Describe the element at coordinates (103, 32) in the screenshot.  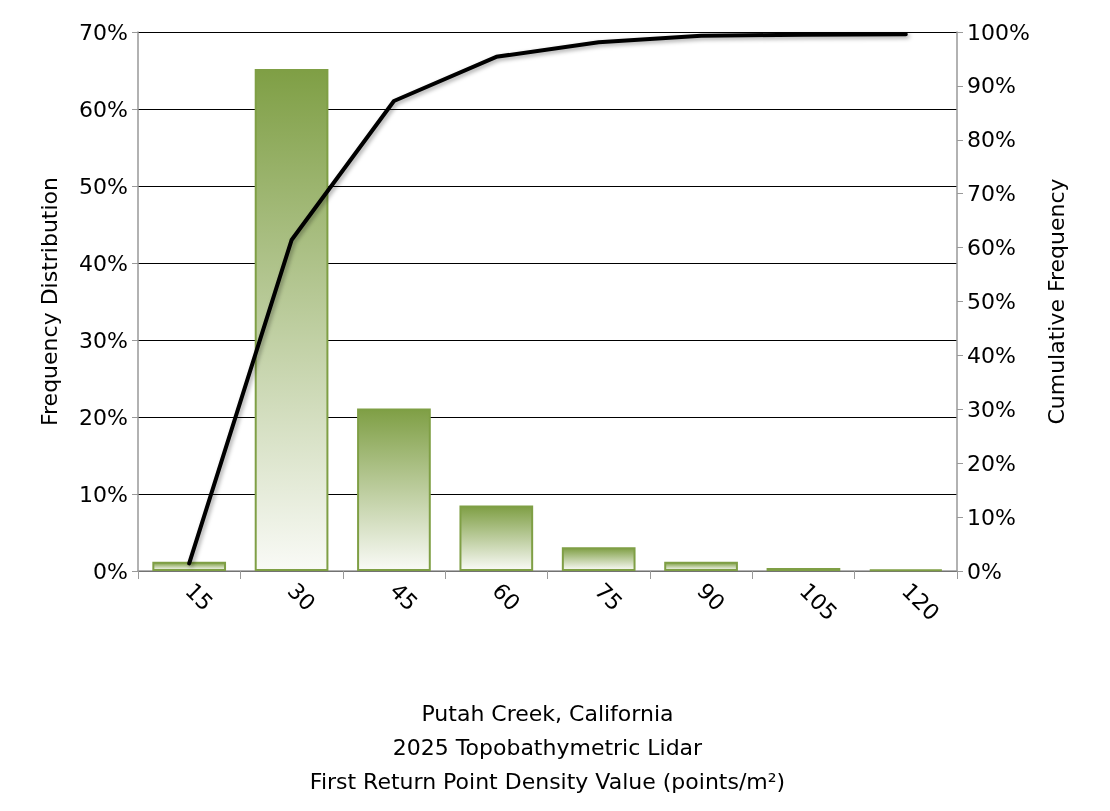
I see `y-tick-label: 70%` at that location.